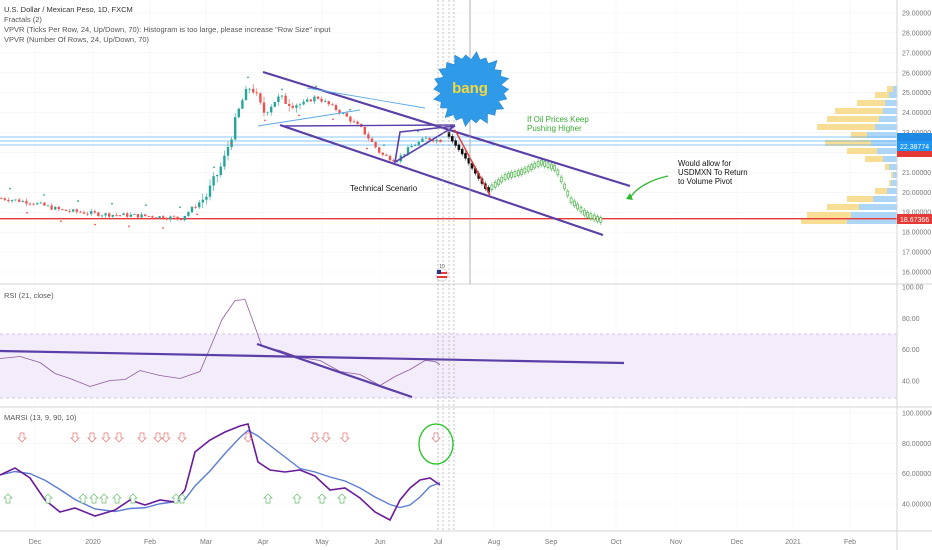  I want to click on time-tick-label: Sep, so click(551, 542).